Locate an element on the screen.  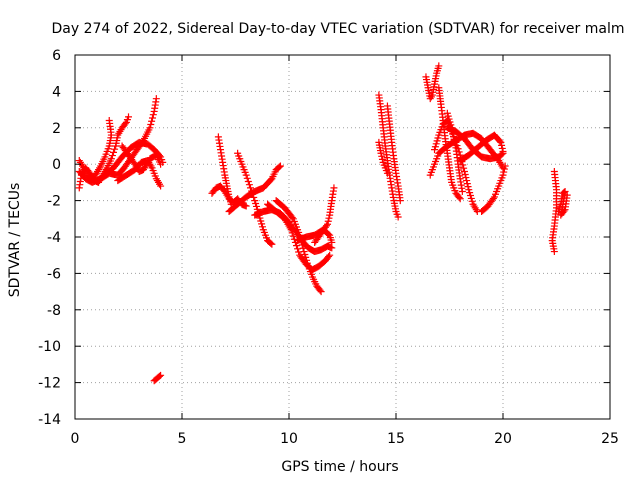
x-tick-label: 15 is located at coordinates (396, 439).